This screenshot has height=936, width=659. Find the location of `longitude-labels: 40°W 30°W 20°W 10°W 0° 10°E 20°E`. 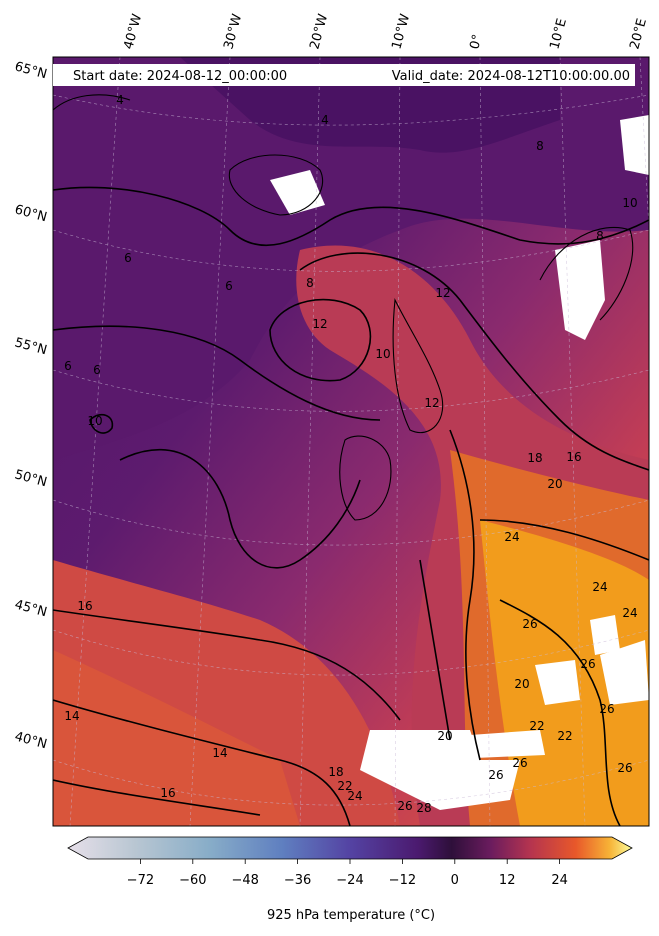

longitude-labels: 40°W 30°W 20°W 10°W 0° 10°E 20°E is located at coordinates (385, 31).